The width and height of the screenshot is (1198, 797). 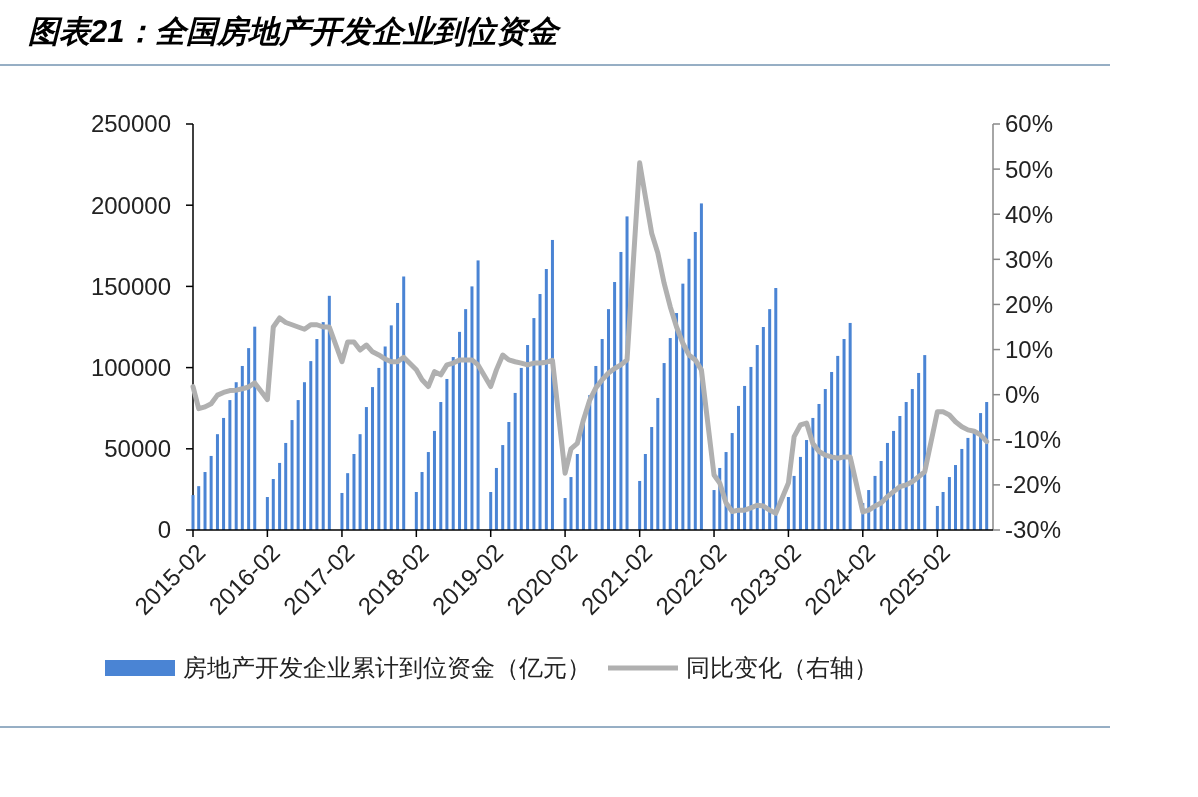 What do you see at coordinates (295, 31) in the screenshot?
I see `chart-title: 图表21：全国房地产开发企业到位资金` at bounding box center [295, 31].